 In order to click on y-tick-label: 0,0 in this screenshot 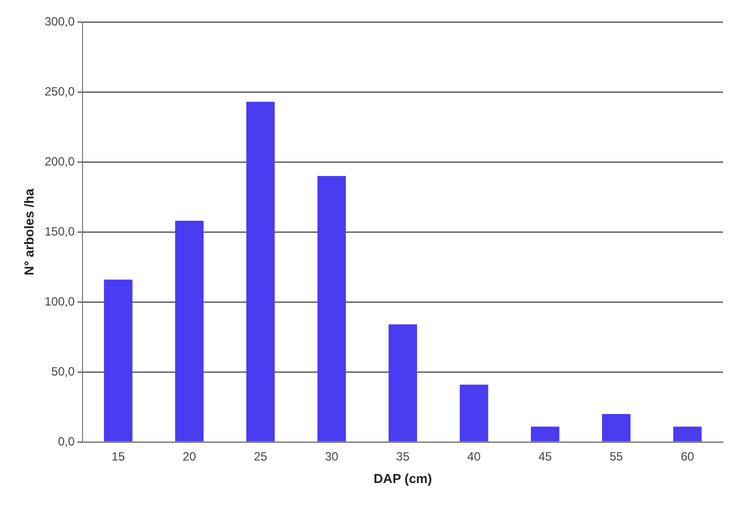, I will do `click(66, 441)`.